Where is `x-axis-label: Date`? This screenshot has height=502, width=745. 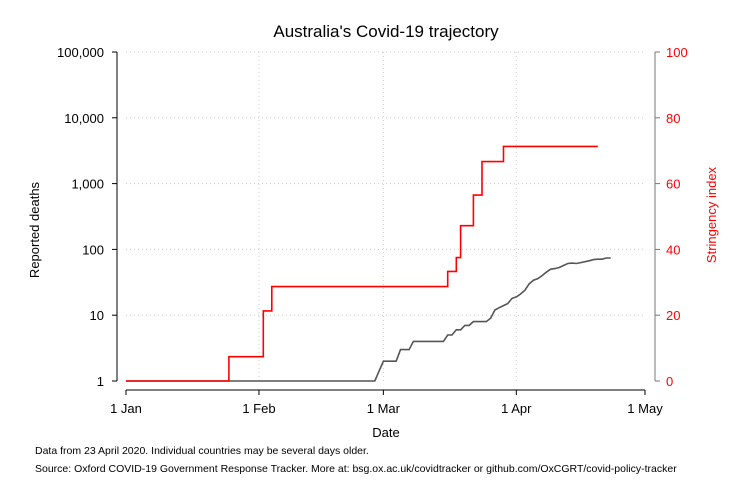
x-axis-label: Date is located at coordinates (385, 432).